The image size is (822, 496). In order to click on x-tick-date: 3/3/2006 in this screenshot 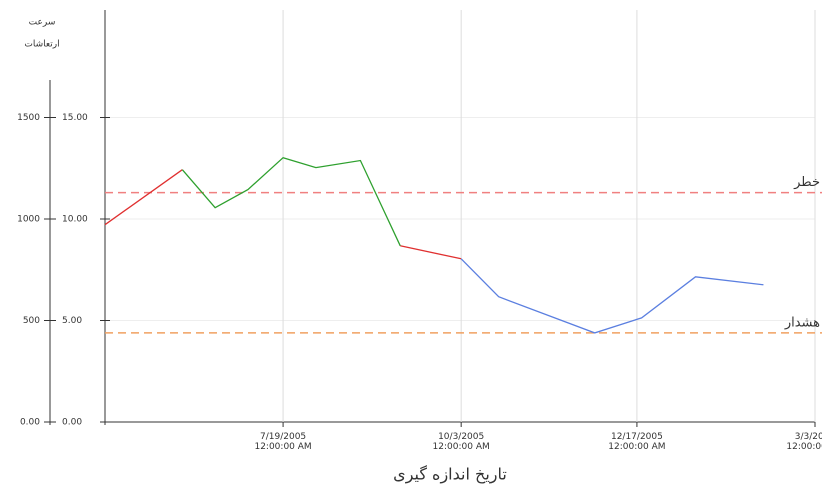, I will do `click(808, 437)`.